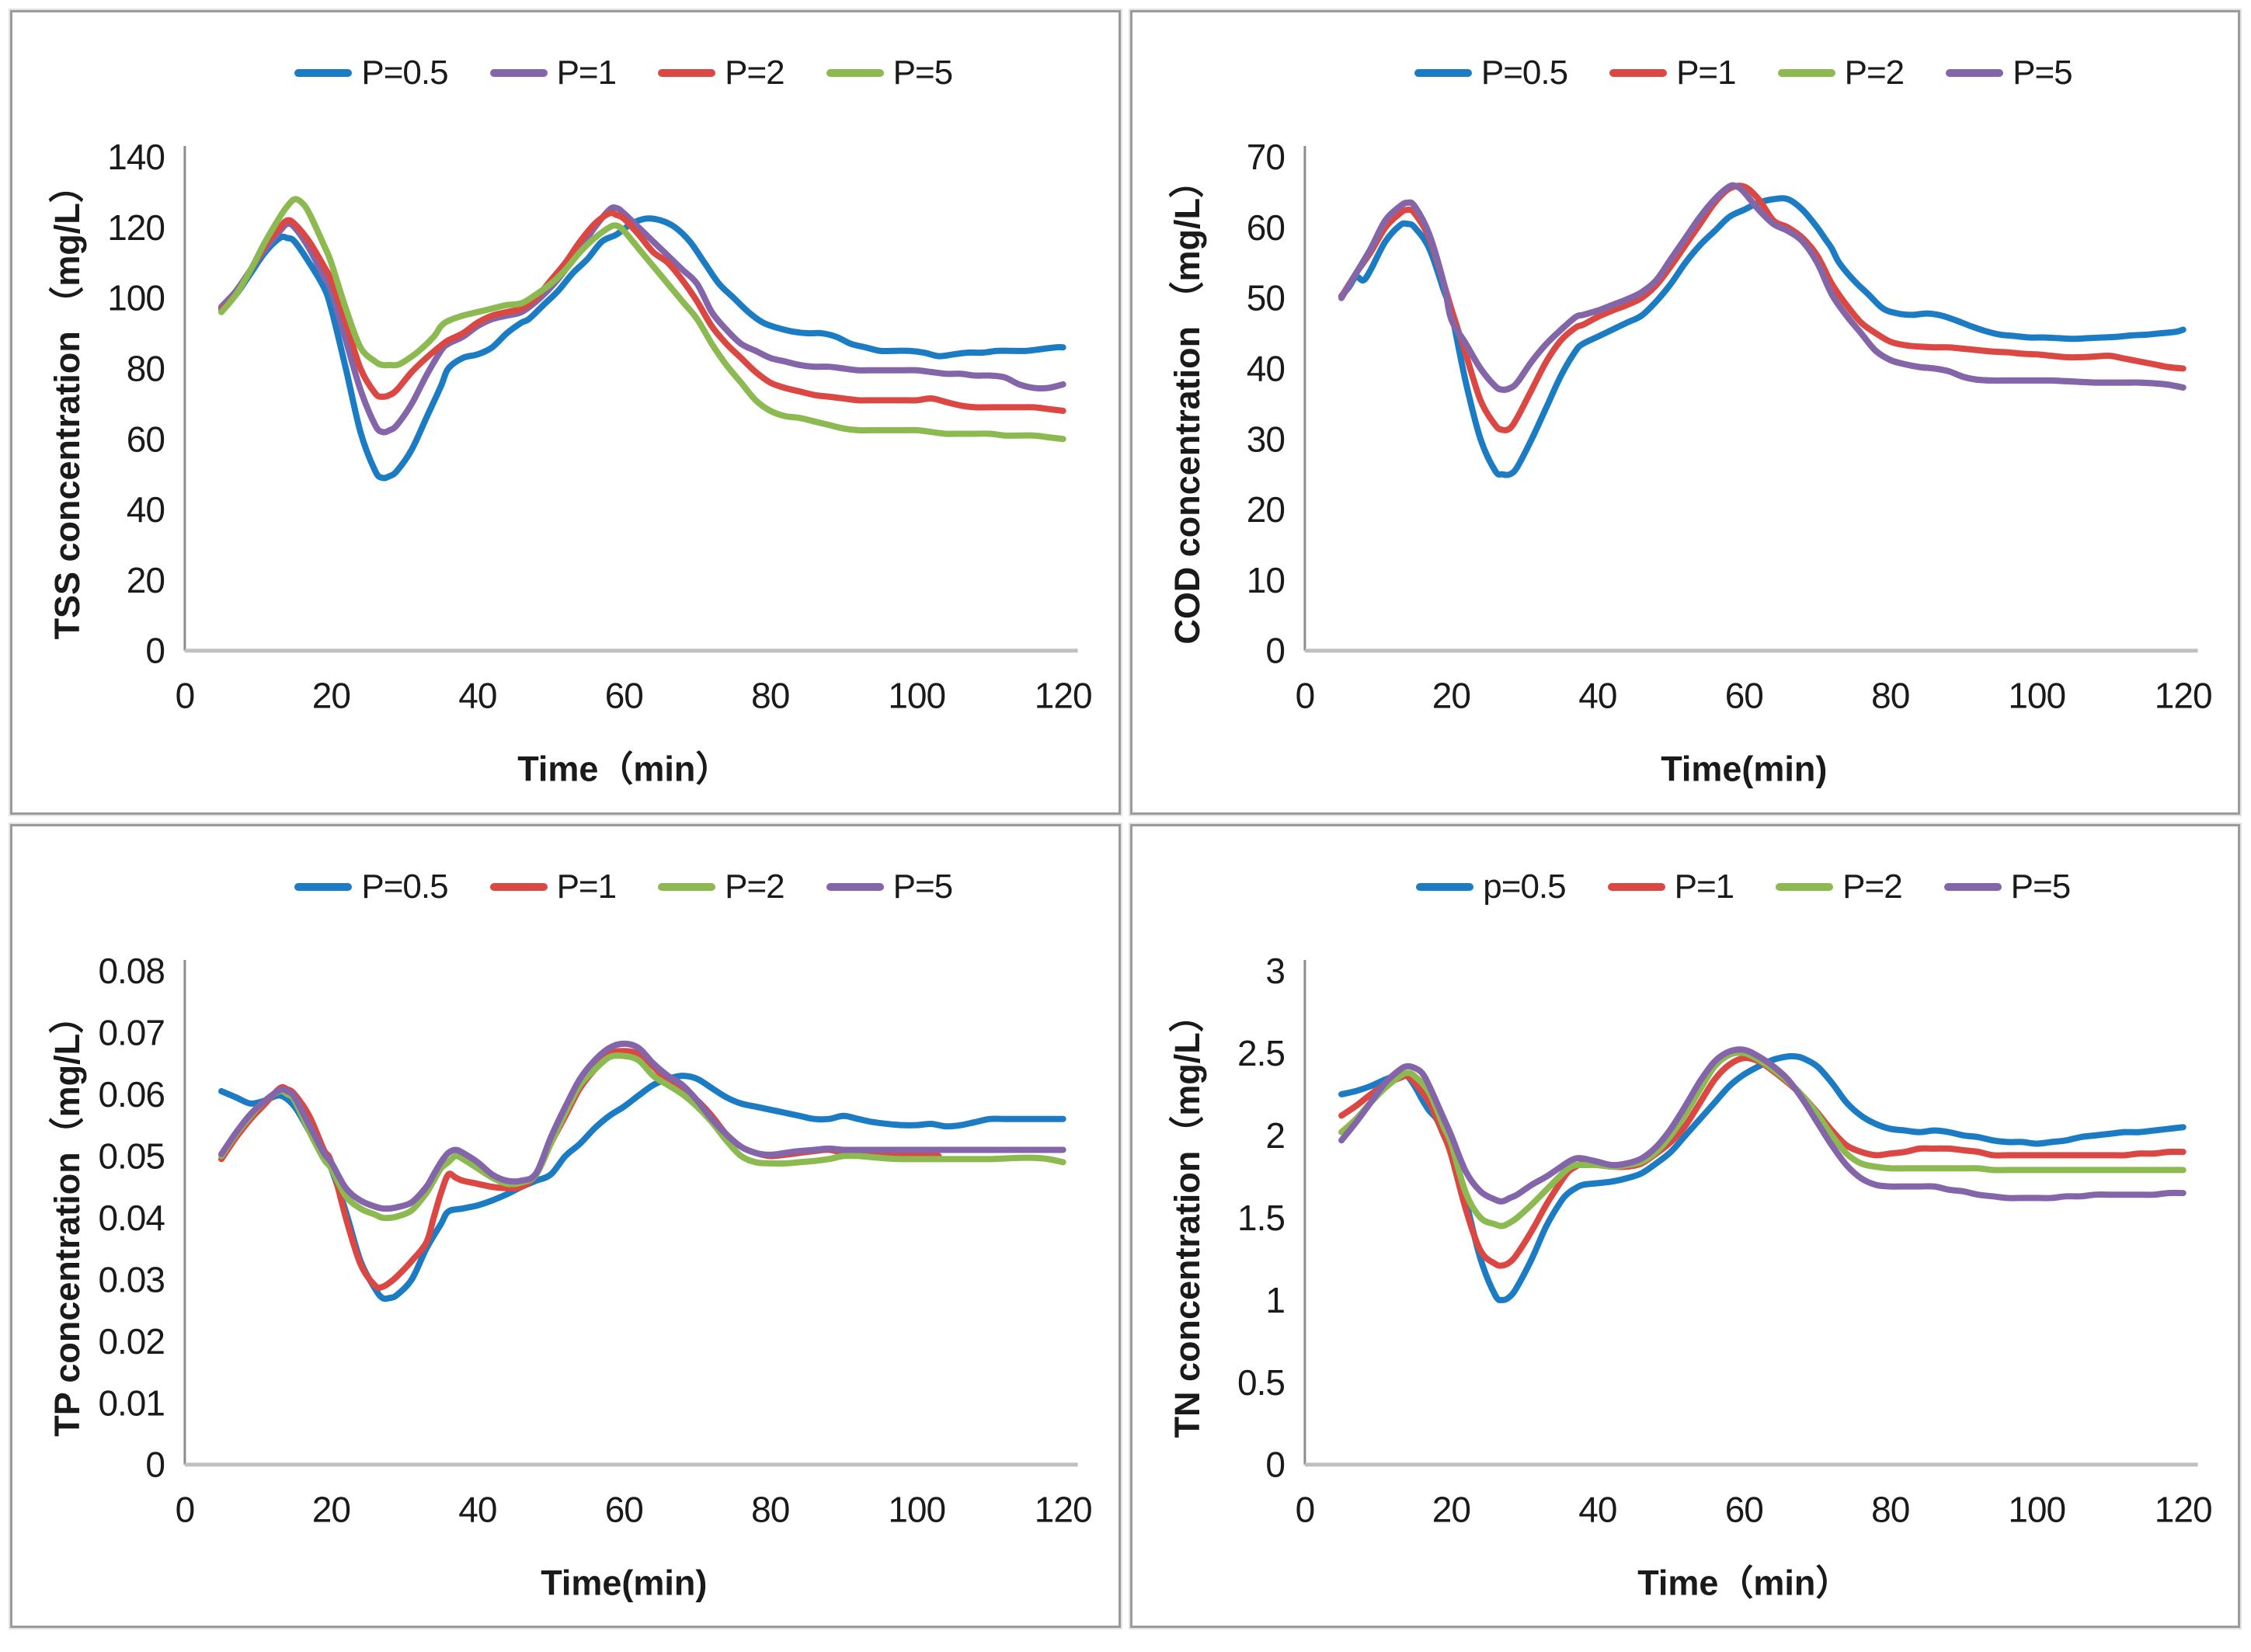 This screenshot has width=2251, height=1652. I want to click on y-tick-label: 0.02, so click(131, 1340).